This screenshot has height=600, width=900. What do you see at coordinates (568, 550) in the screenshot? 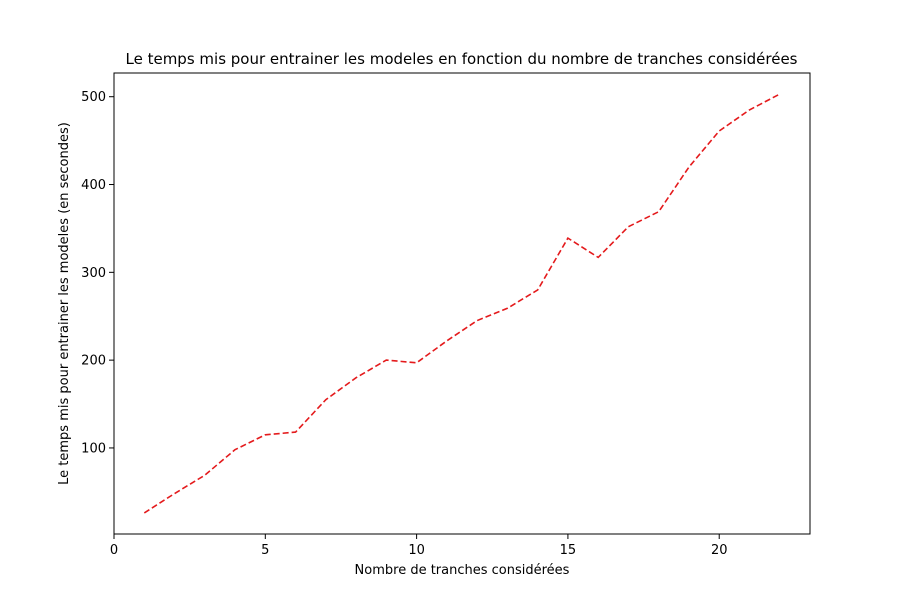
I see `x-tick-label: 15` at bounding box center [568, 550].